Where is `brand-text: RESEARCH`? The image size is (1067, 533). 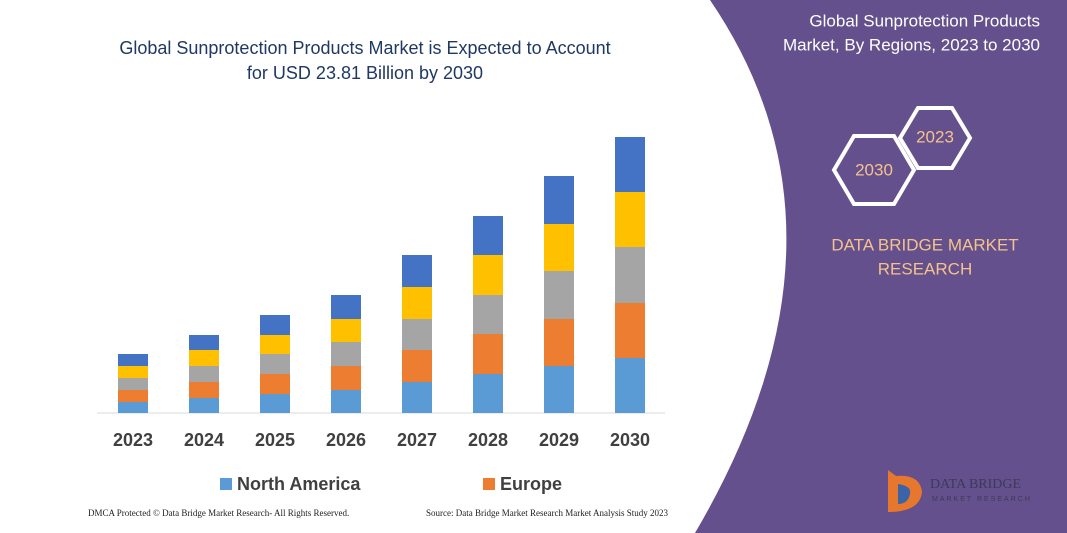 brand-text: RESEARCH is located at coordinates (925, 268).